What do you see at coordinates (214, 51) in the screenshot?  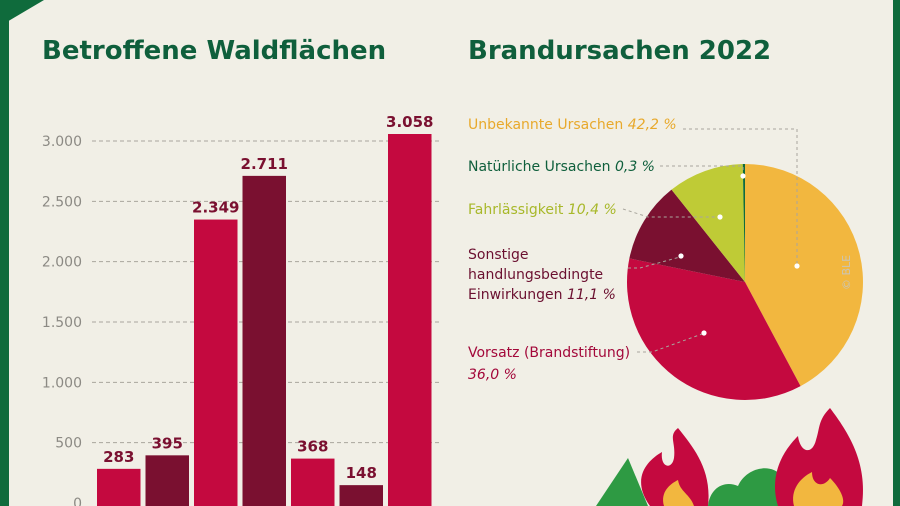 I see `bar-chart-title: Betroffene Waldflächen` at bounding box center [214, 51].